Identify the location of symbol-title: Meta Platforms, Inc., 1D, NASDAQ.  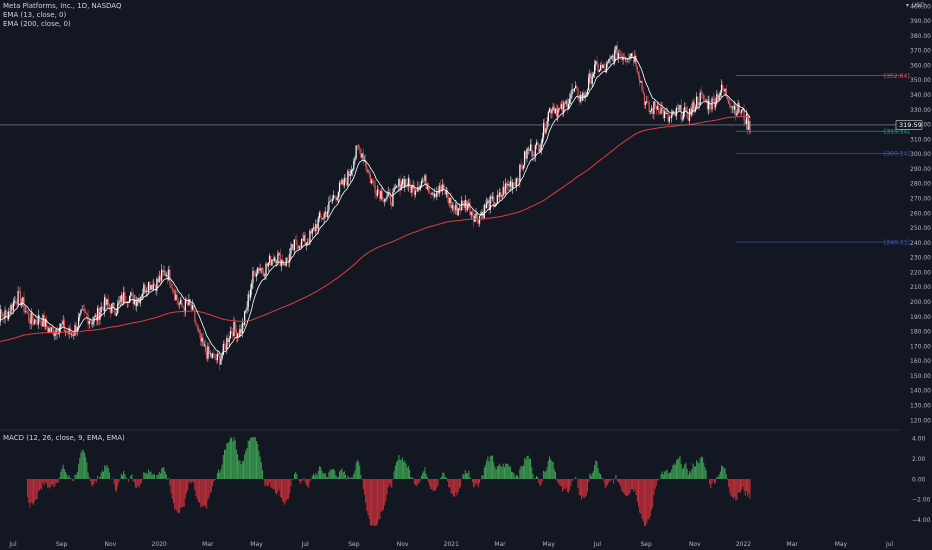
(62, 6).